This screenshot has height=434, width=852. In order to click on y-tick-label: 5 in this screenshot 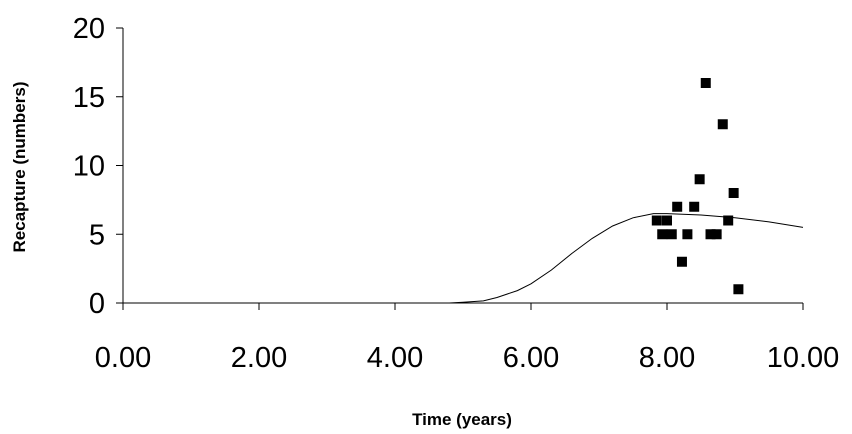, I will do `click(97, 235)`.